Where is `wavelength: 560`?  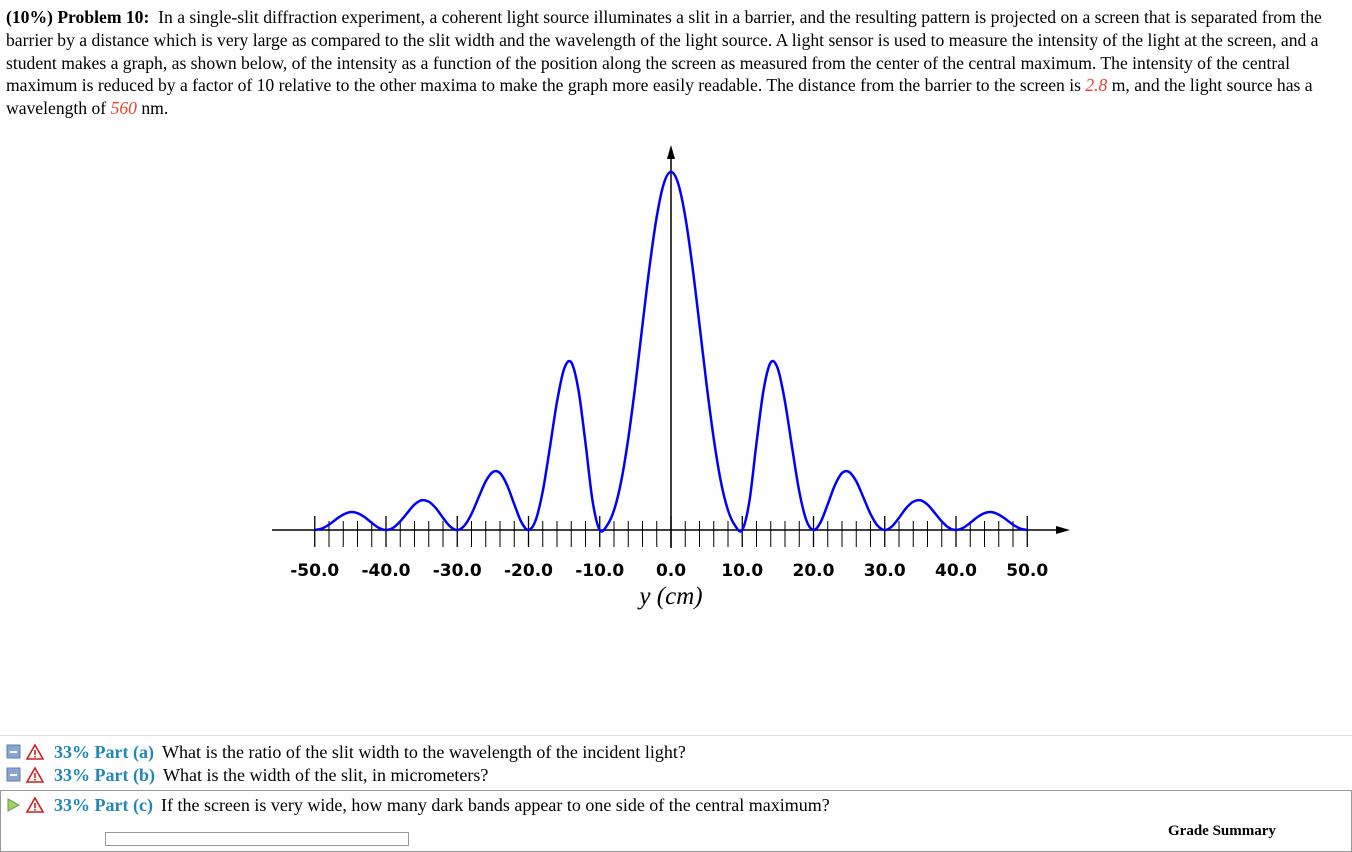 wavelength: 560 is located at coordinates (123, 108).